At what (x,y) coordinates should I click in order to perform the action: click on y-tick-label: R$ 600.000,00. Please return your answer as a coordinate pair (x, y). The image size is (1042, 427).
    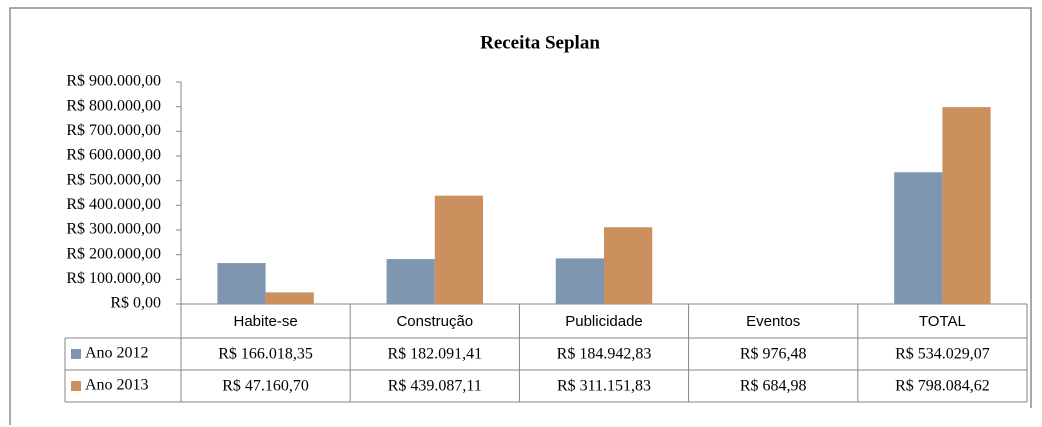
    Looking at the image, I should click on (113, 155).